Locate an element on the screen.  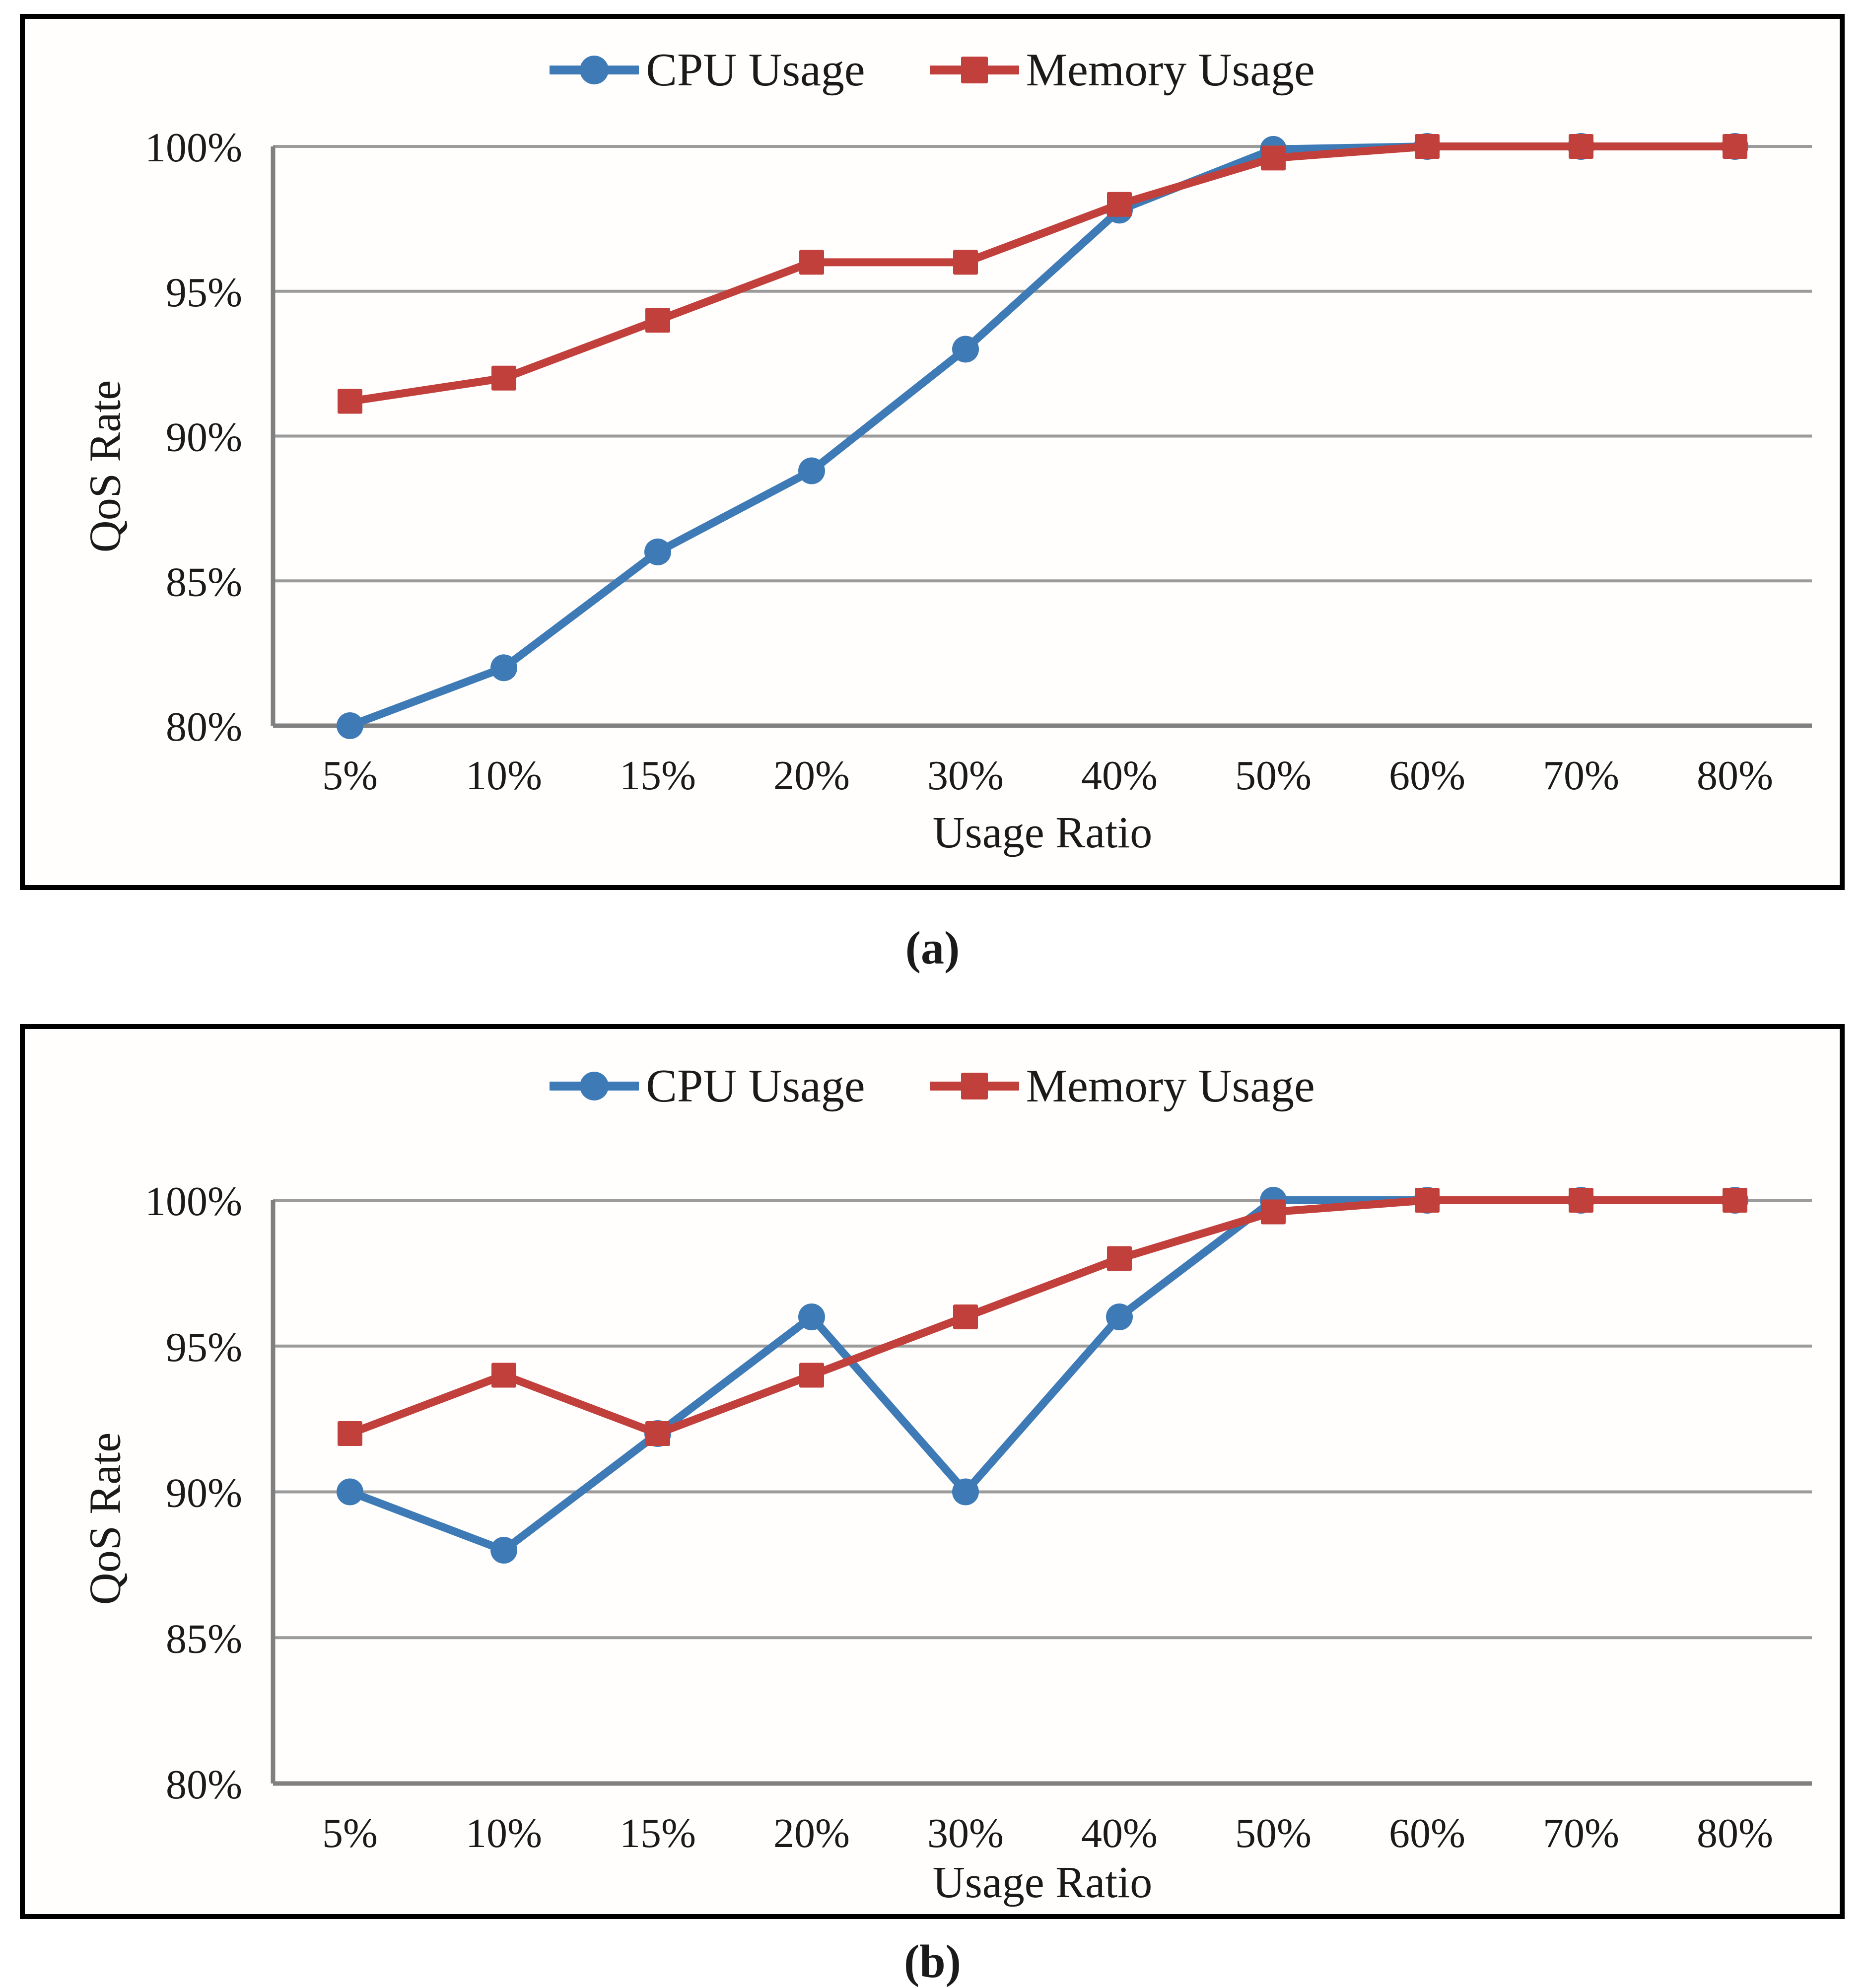
y-axis-title-a: QoS Rate is located at coordinates (105, 467).